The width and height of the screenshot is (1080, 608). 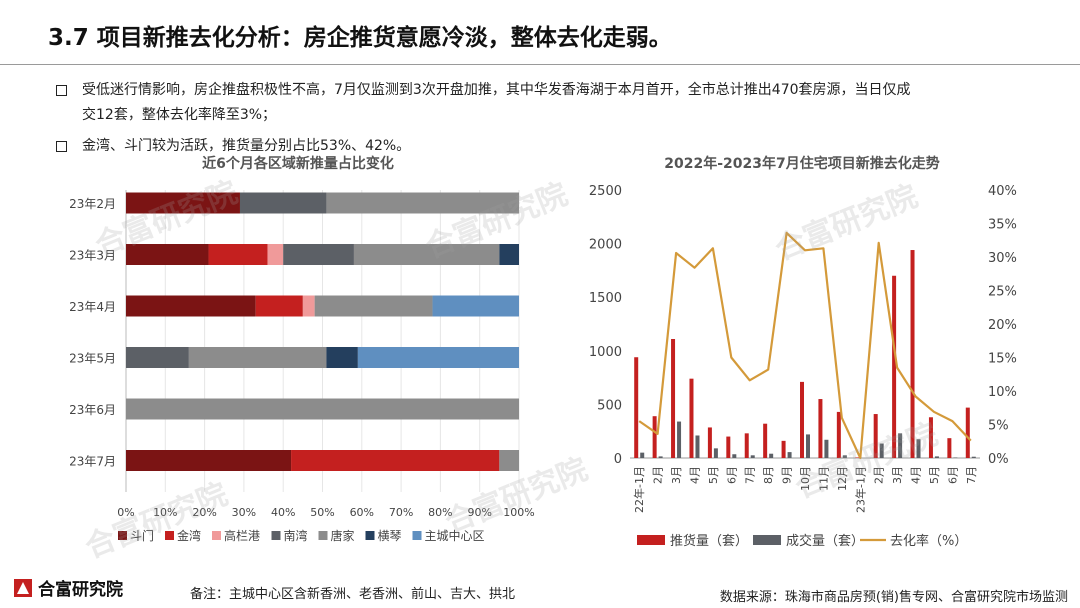 What do you see at coordinates (1002, 392) in the screenshot?
I see `right-y-tick-label: 10%` at bounding box center [1002, 392].